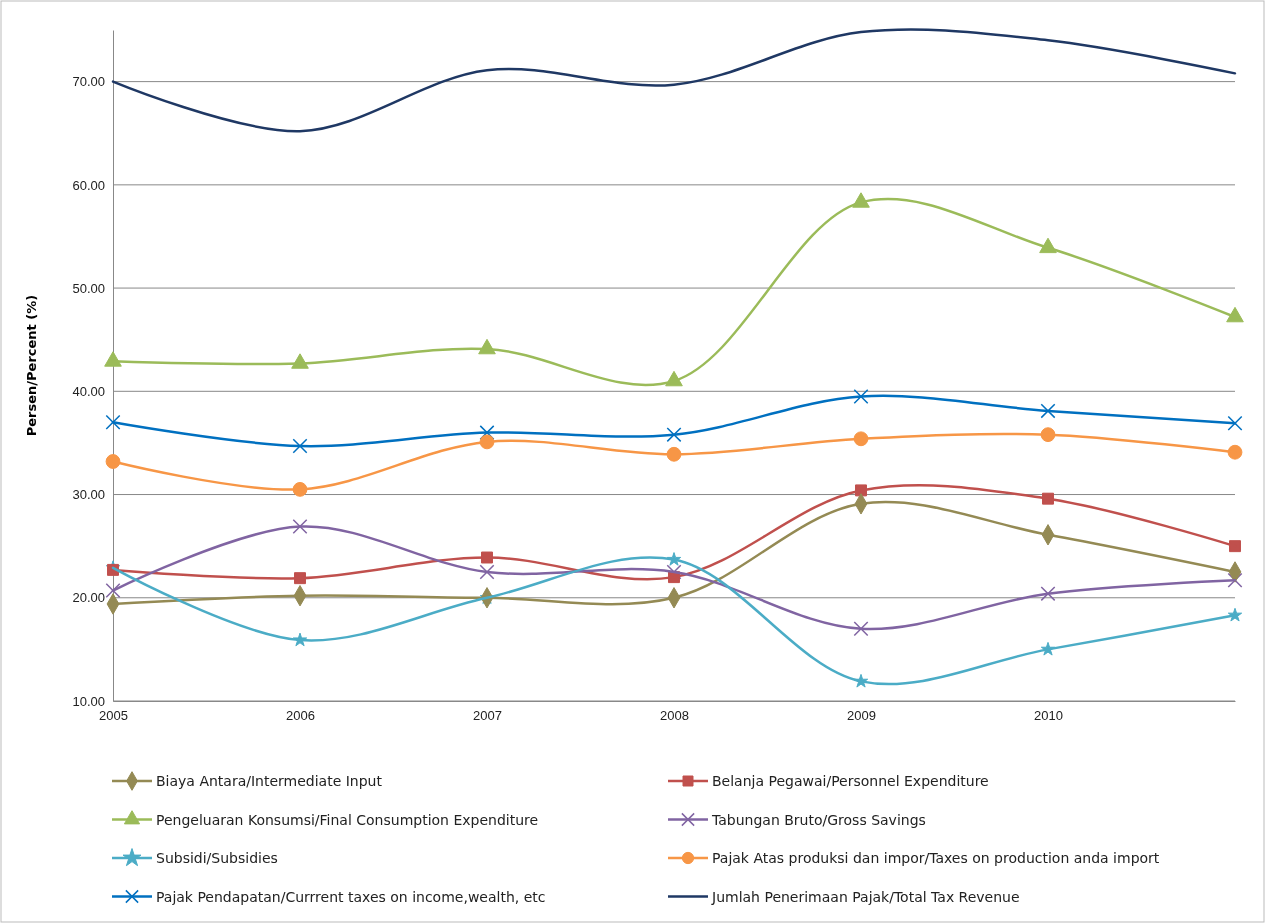 The width and height of the screenshot is (1265, 923). I want to click on x-tick-label: 2006, so click(300, 716).